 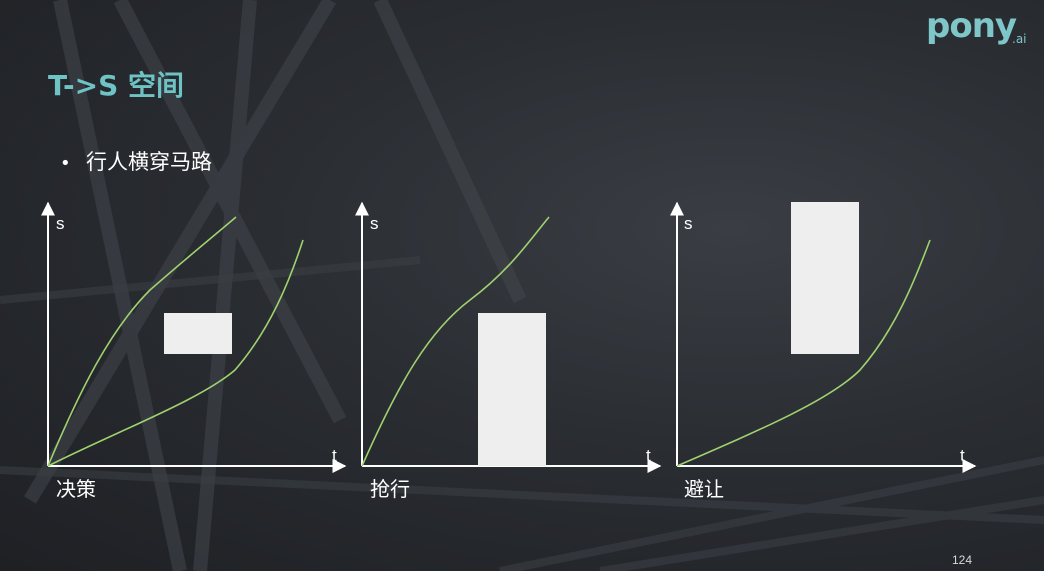 What do you see at coordinates (704, 489) in the screenshot?
I see `panel-caption: 避让` at bounding box center [704, 489].